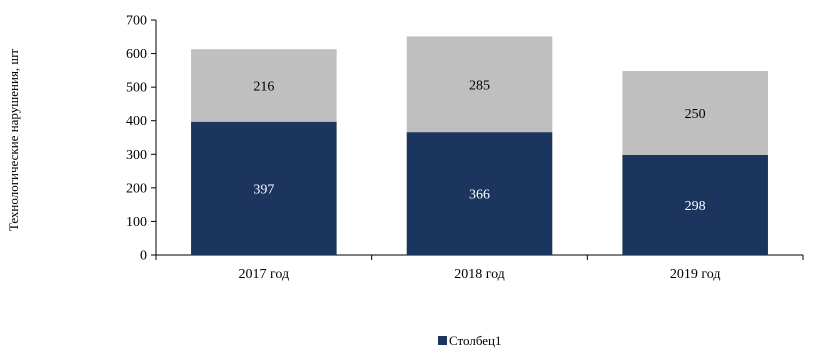 The height and width of the screenshot is (357, 822). I want to click on data-label: 285, so click(479, 85).